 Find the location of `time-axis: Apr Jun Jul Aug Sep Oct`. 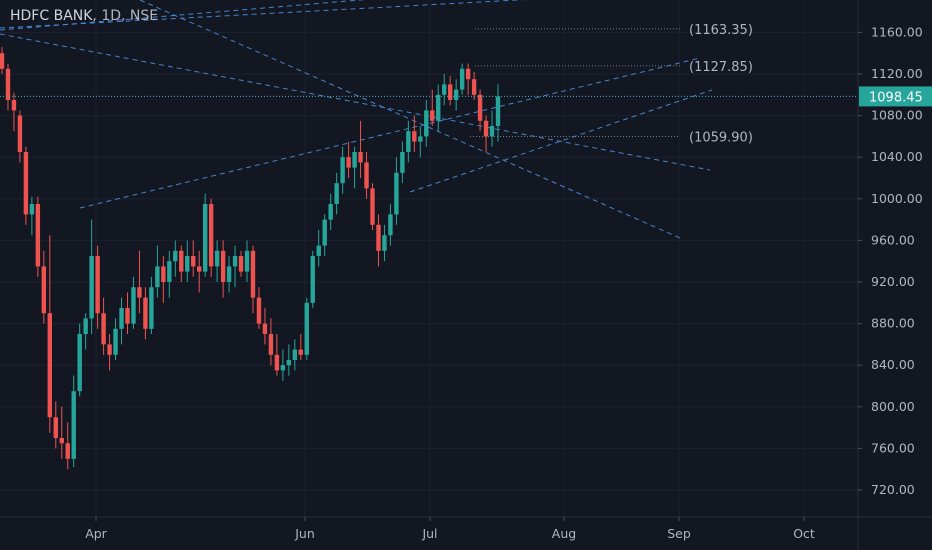

time-axis: Apr Jun Jul Aug Sep Oct is located at coordinates (466, 528).